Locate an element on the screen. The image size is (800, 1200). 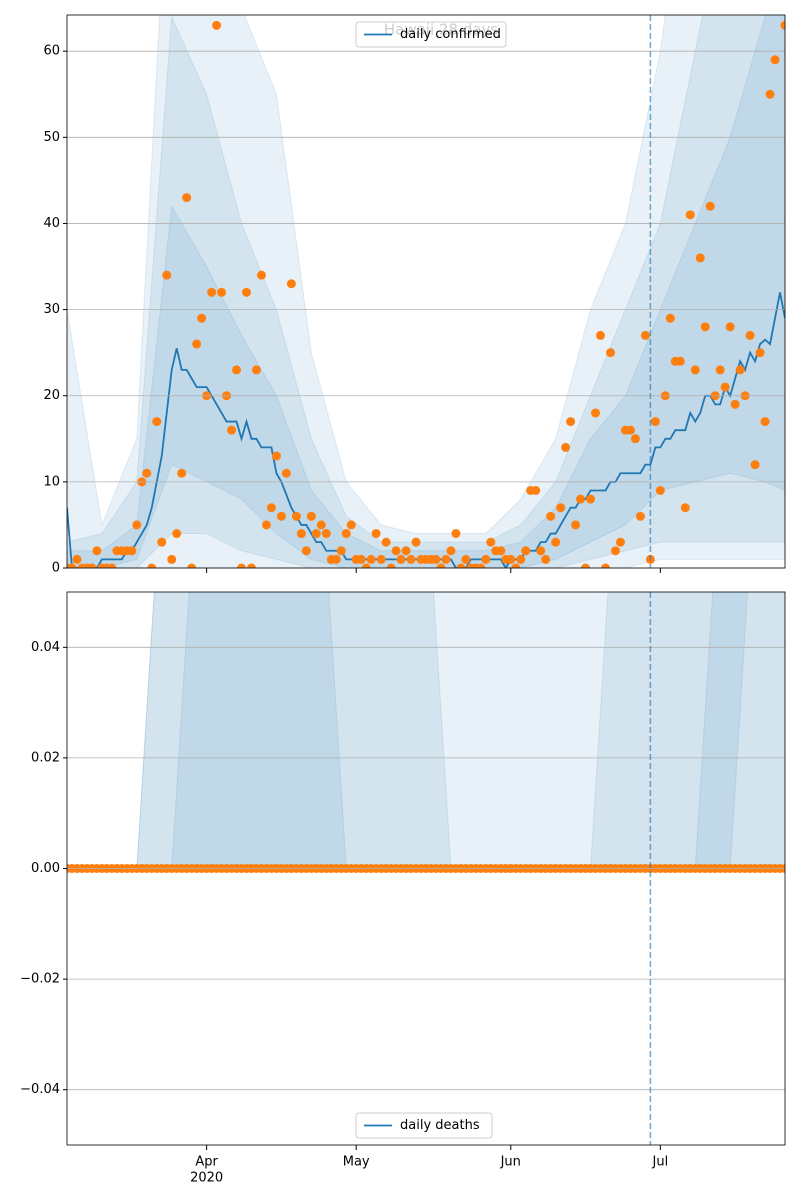
y-tick-label: 40 is located at coordinates (51, 223).